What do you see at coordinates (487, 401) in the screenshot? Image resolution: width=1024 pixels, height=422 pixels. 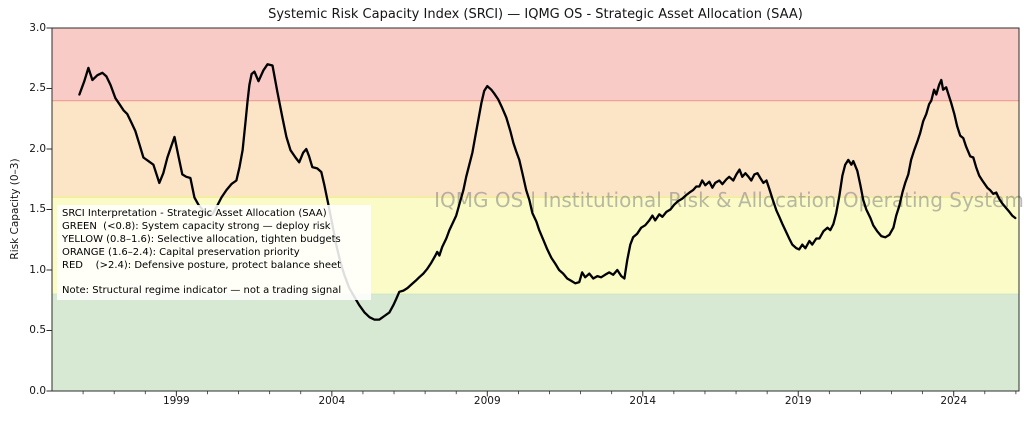 I see `x-tick-label-2009: 2009` at bounding box center [487, 401].